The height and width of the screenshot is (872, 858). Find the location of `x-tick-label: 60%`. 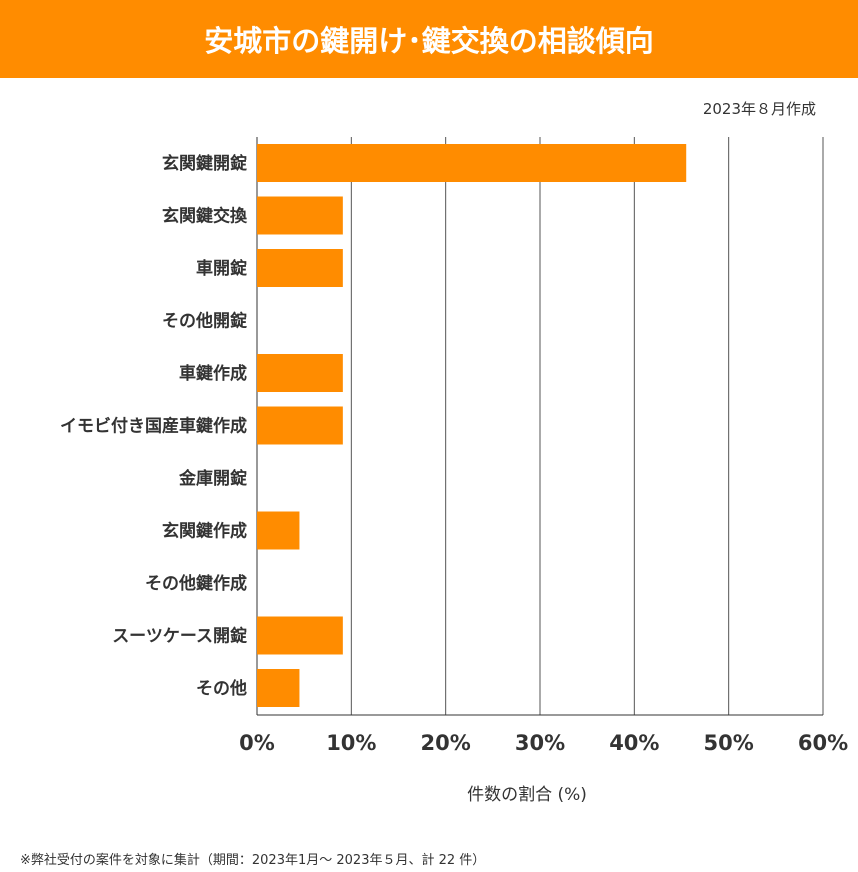

x-tick-label: 60% is located at coordinates (823, 743).